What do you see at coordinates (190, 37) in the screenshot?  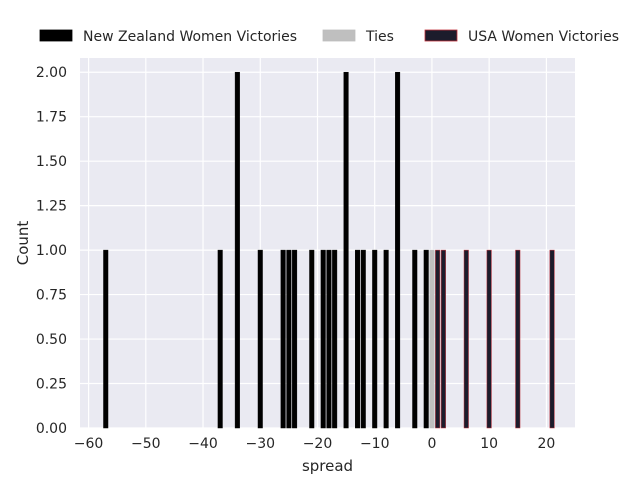 I see `legend-label: New Zealand Women Victories` at bounding box center [190, 37].